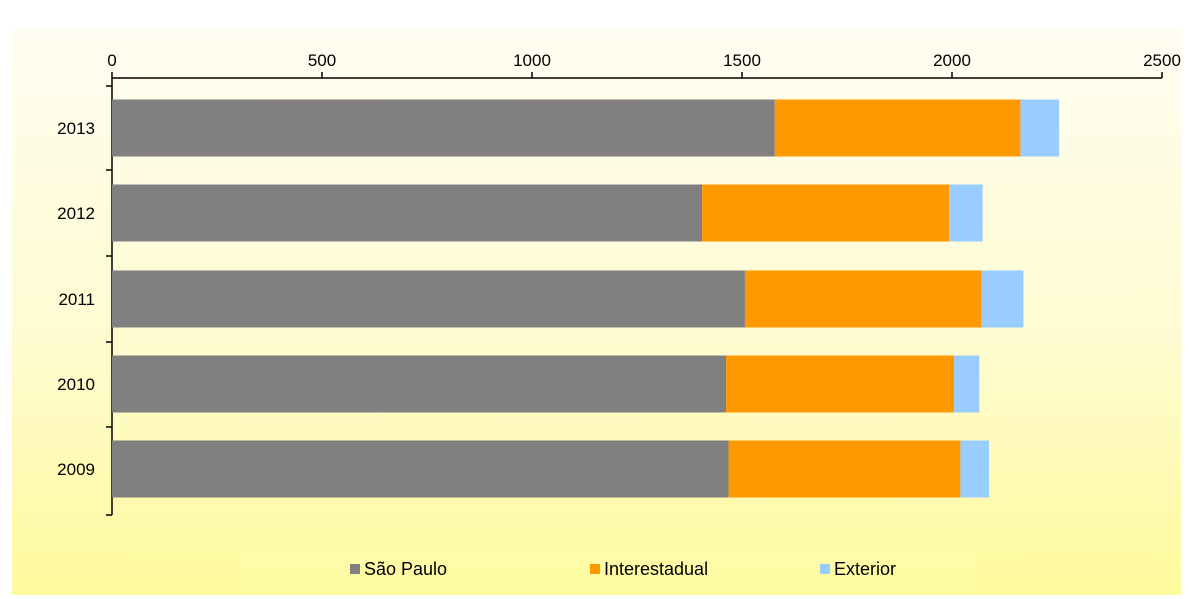 Image resolution: width=1189 pixels, height=599 pixels. I want to click on bar-exterior-2010, so click(967, 384).